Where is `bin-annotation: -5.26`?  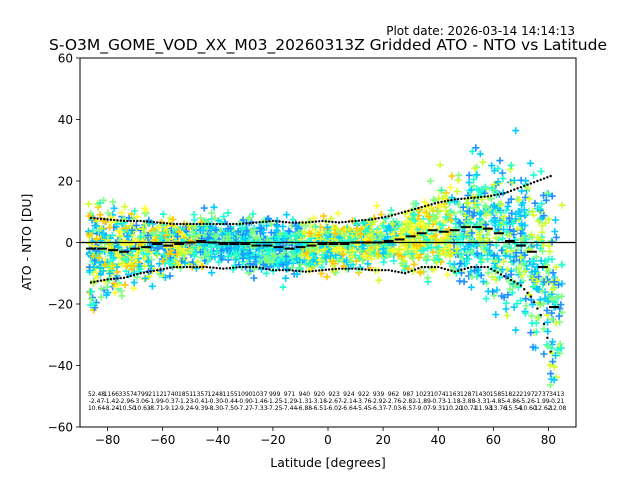 bin-annotation: -5.26 is located at coordinates (527, 401).